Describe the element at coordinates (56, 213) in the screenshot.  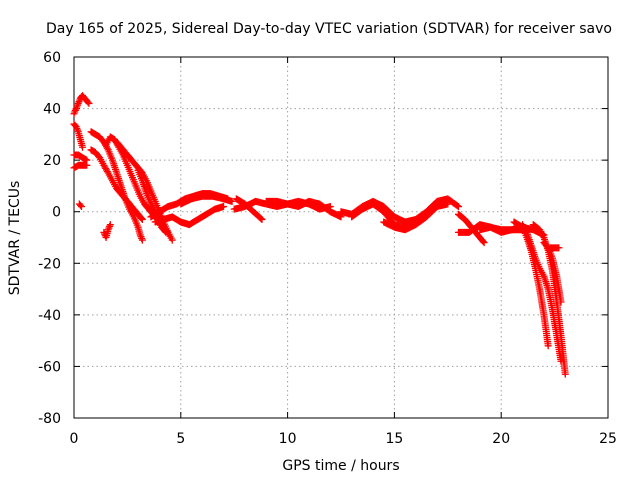
I see `y-tick-label: 0` at that location.